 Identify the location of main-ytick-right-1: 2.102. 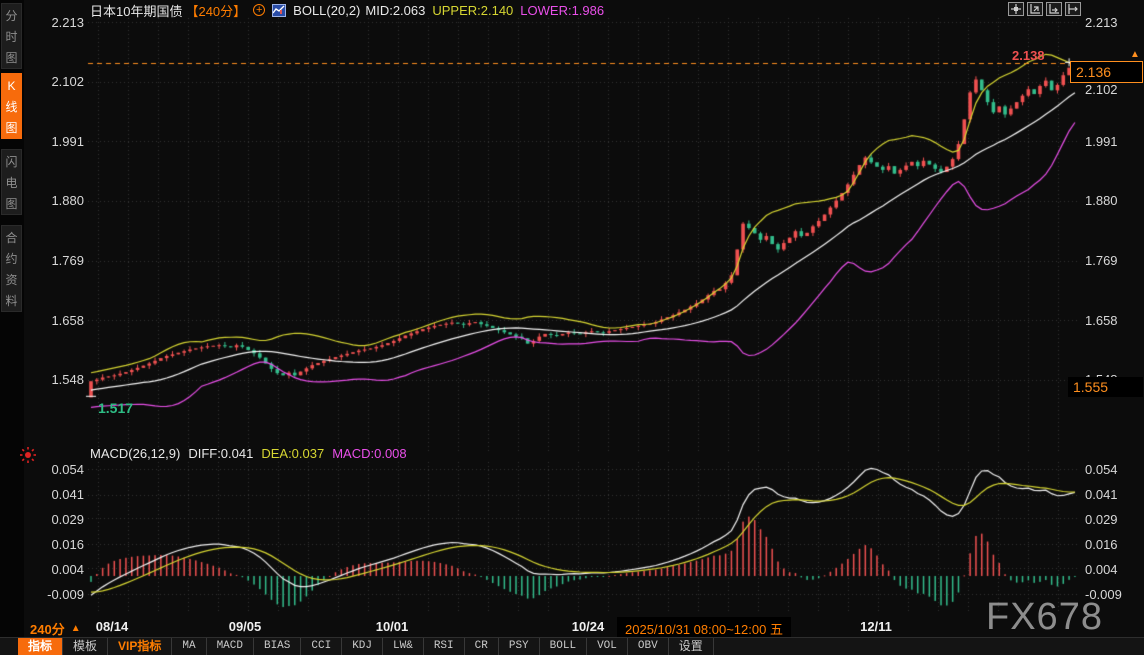
(1101, 89).